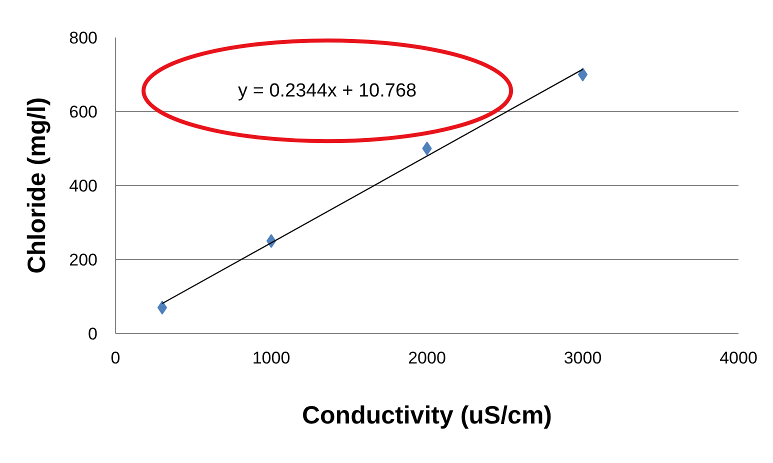 The height and width of the screenshot is (463, 773). Describe the element at coordinates (83, 112) in the screenshot. I see `y-tick-label: 600` at that location.